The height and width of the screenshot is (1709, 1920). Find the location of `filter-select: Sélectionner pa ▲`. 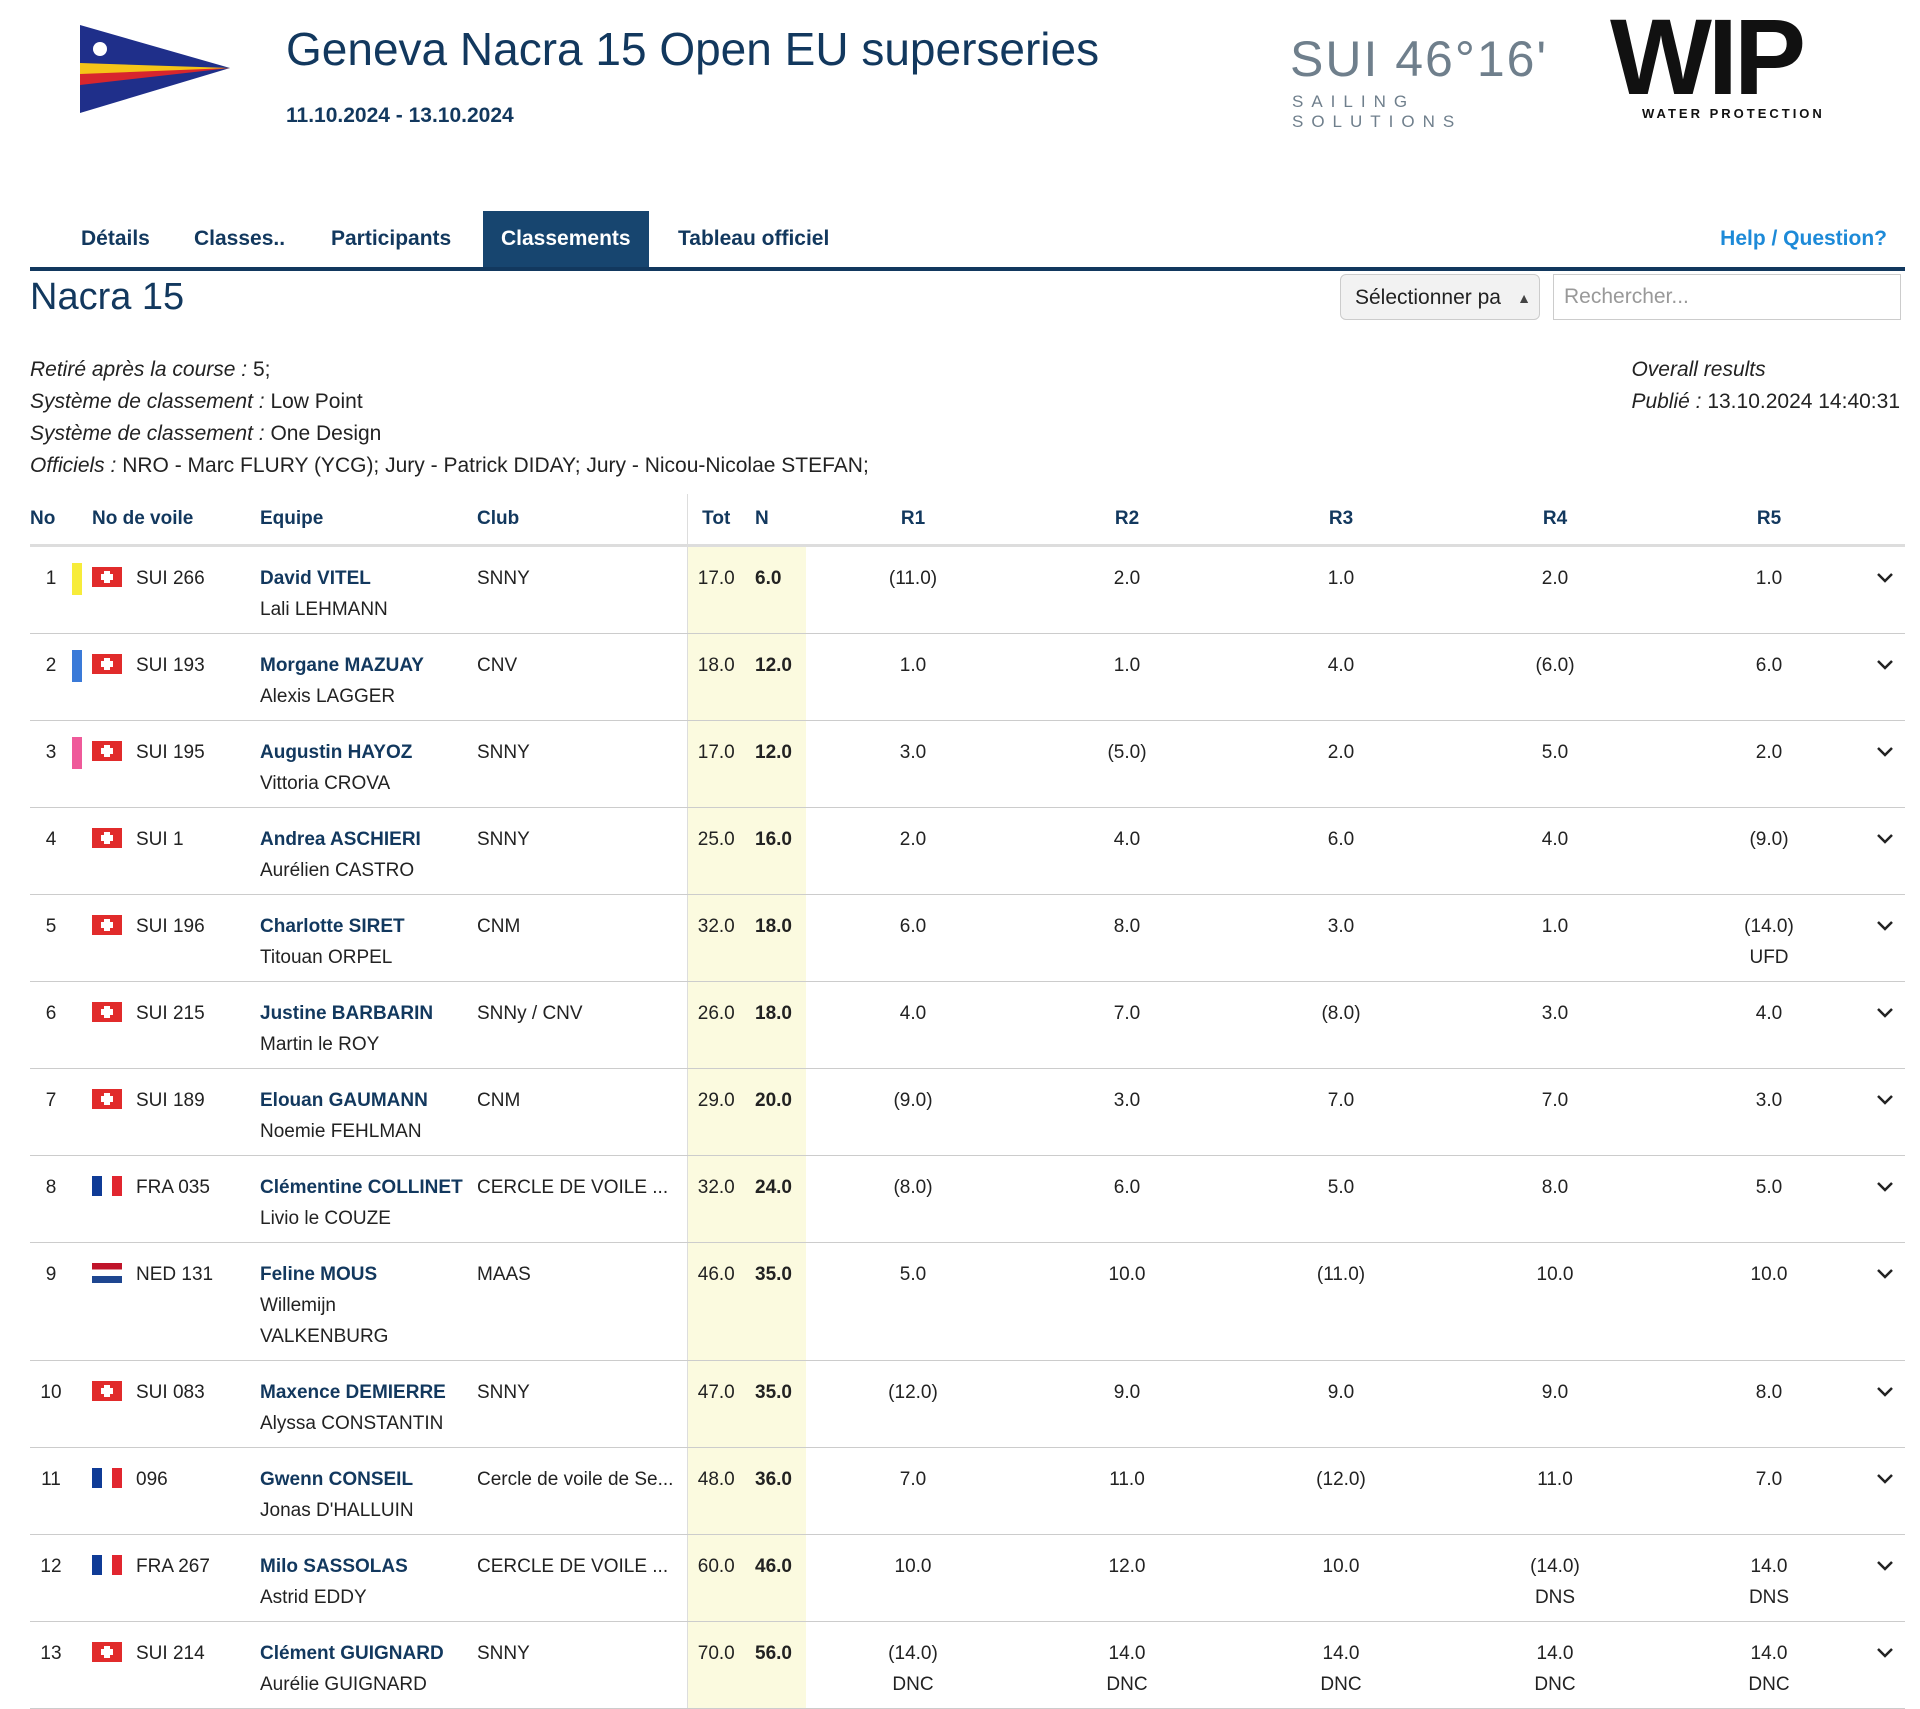

filter-select: Sélectionner pa ▲ is located at coordinates (1440, 297).